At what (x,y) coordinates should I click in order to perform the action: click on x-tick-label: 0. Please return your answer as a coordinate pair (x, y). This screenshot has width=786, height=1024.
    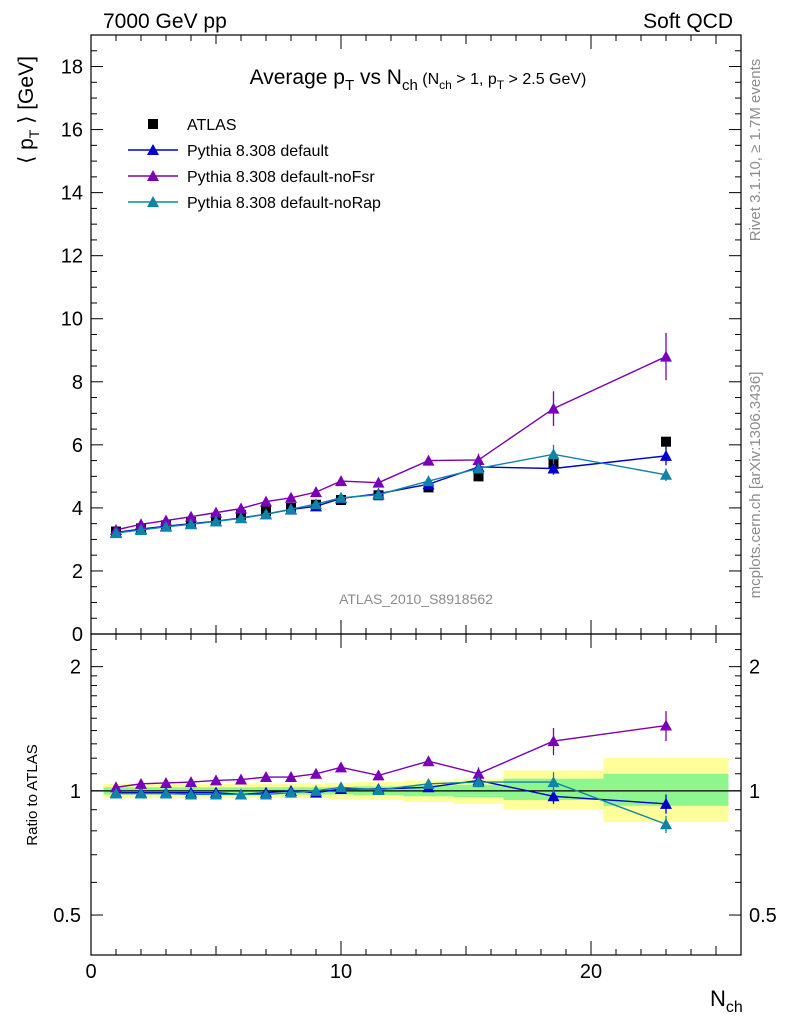
    Looking at the image, I should click on (90, 972).